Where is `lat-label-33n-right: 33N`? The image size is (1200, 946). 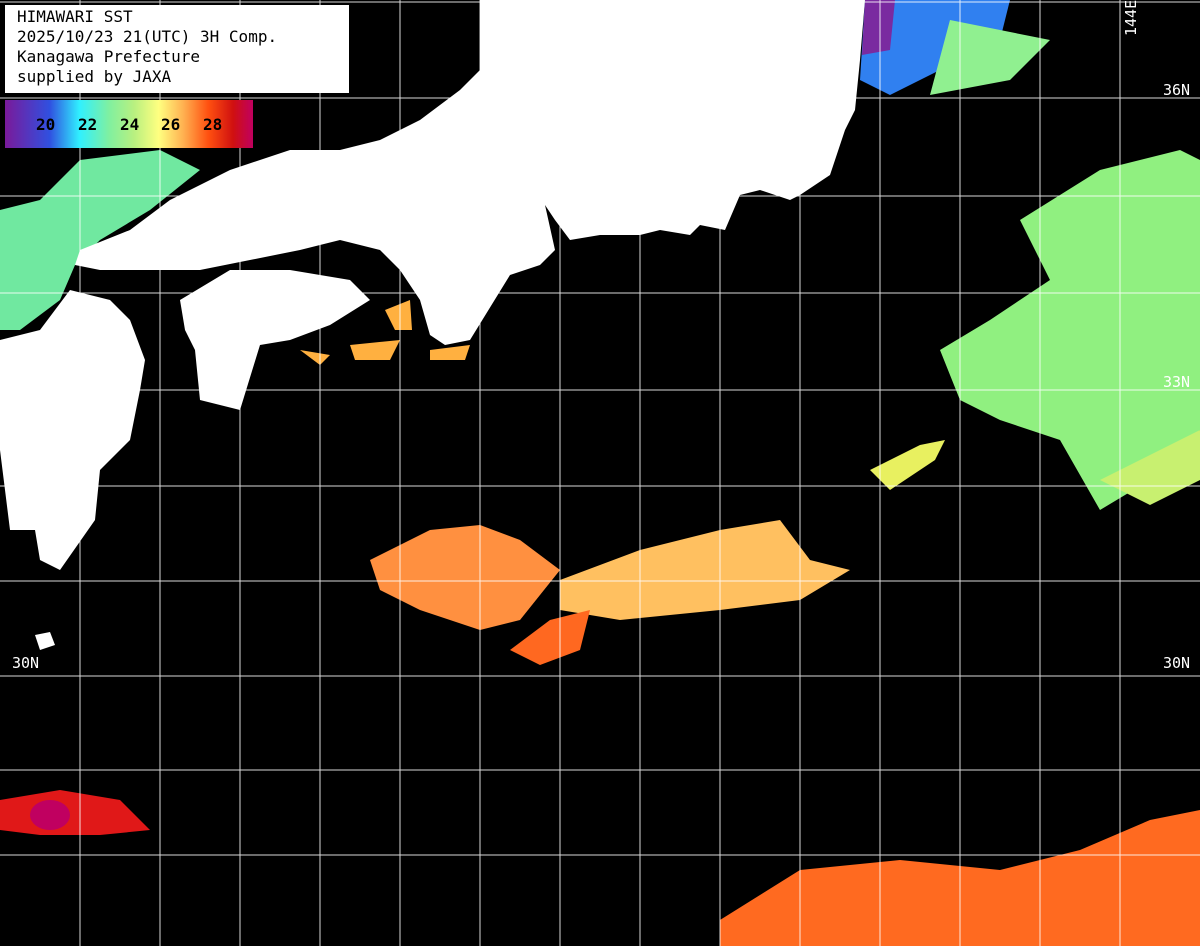
lat-label-33n-right: 33N is located at coordinates (1176, 382).